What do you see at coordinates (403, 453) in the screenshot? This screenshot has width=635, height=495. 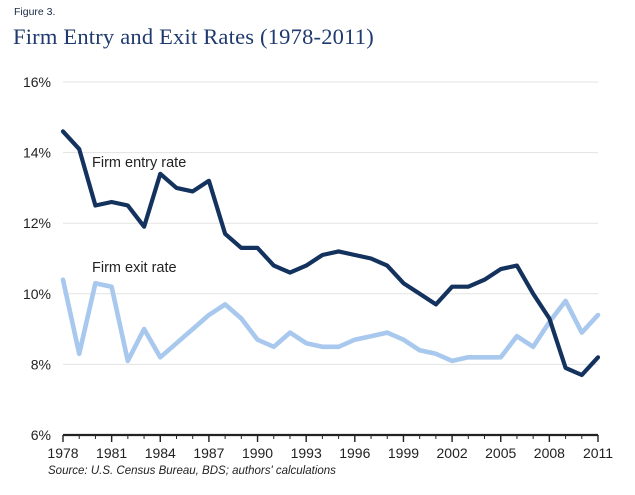 I see `x-tick-label: 1999` at bounding box center [403, 453].